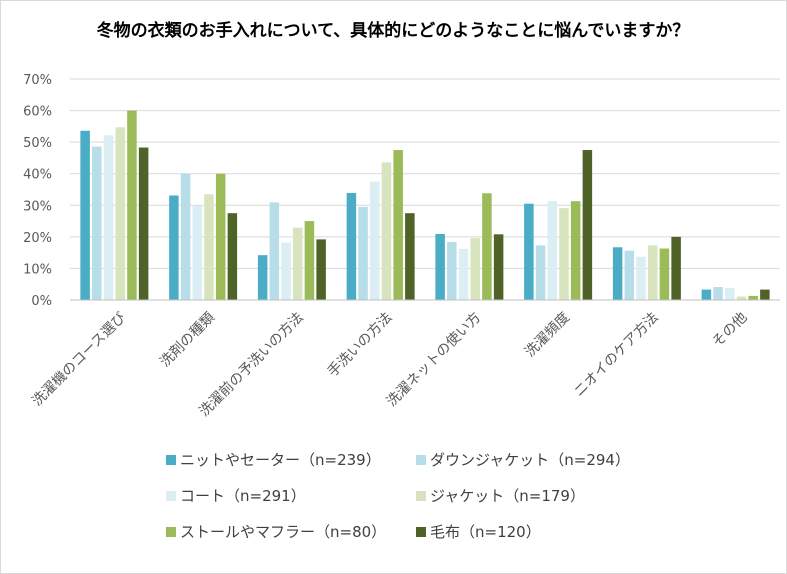  What do you see at coordinates (79, 360) in the screenshot?
I see `category-label: 洗濯機のコース選び` at bounding box center [79, 360].